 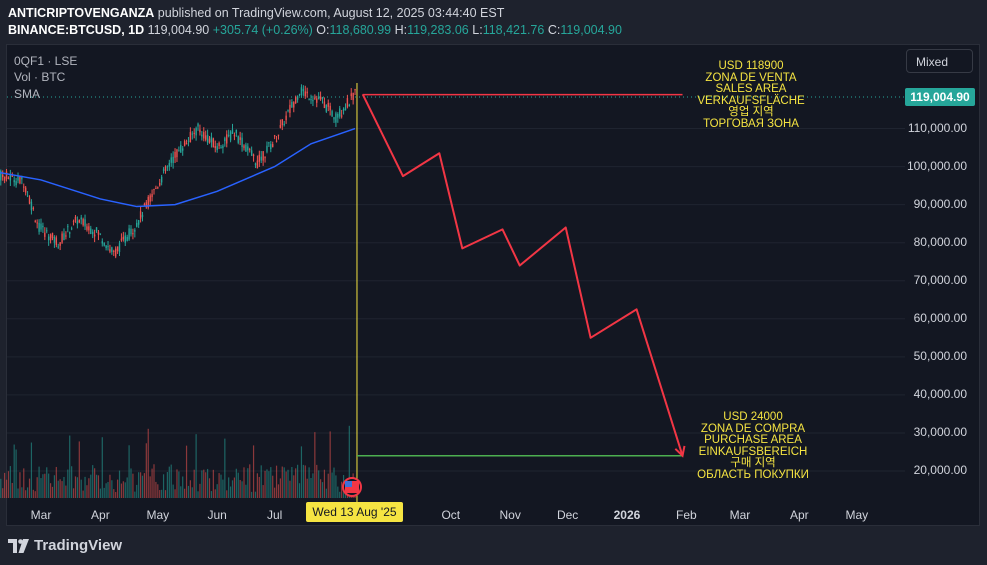 I want to click on scale-mode-button: Mixed, so click(x=939, y=61).